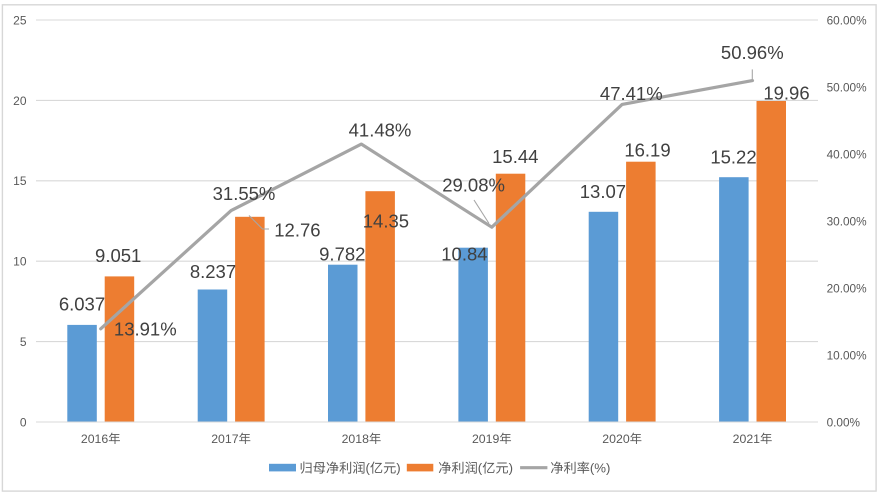 This screenshot has width=883, height=501. I want to click on svg-text: 13.91%, so click(145, 329).